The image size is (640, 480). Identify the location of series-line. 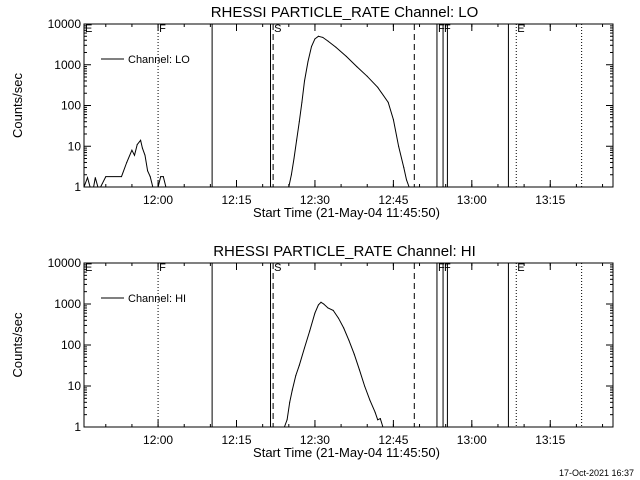
(333, 364).